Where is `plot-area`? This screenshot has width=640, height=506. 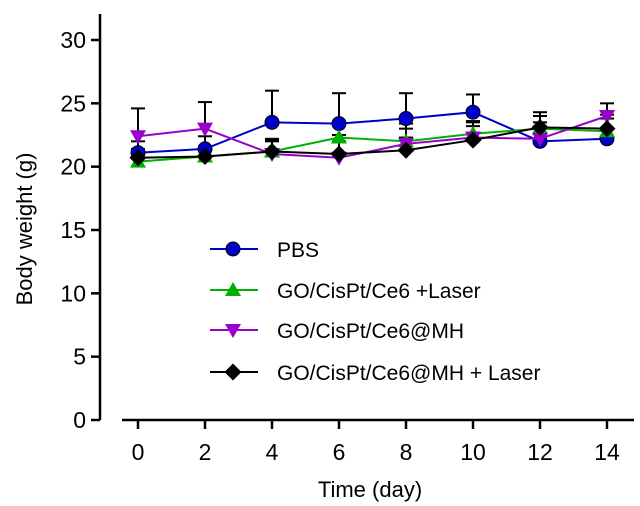
plot-area is located at coordinates (372, 128).